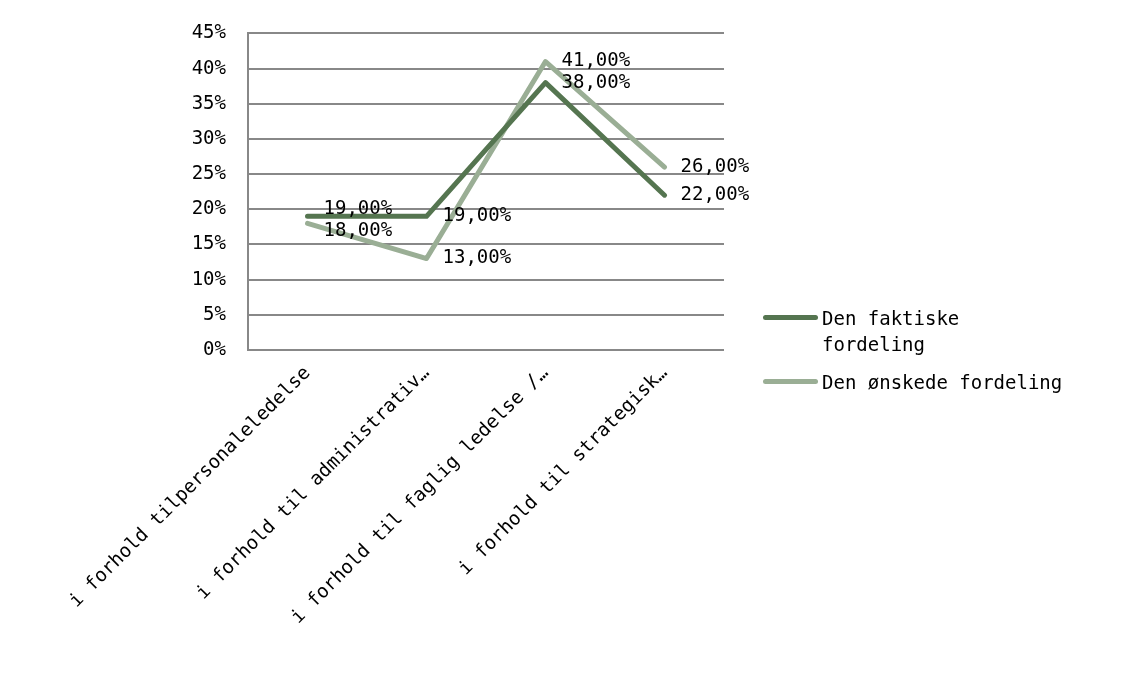  I want to click on y-tick-label: 25%, so click(209, 172).